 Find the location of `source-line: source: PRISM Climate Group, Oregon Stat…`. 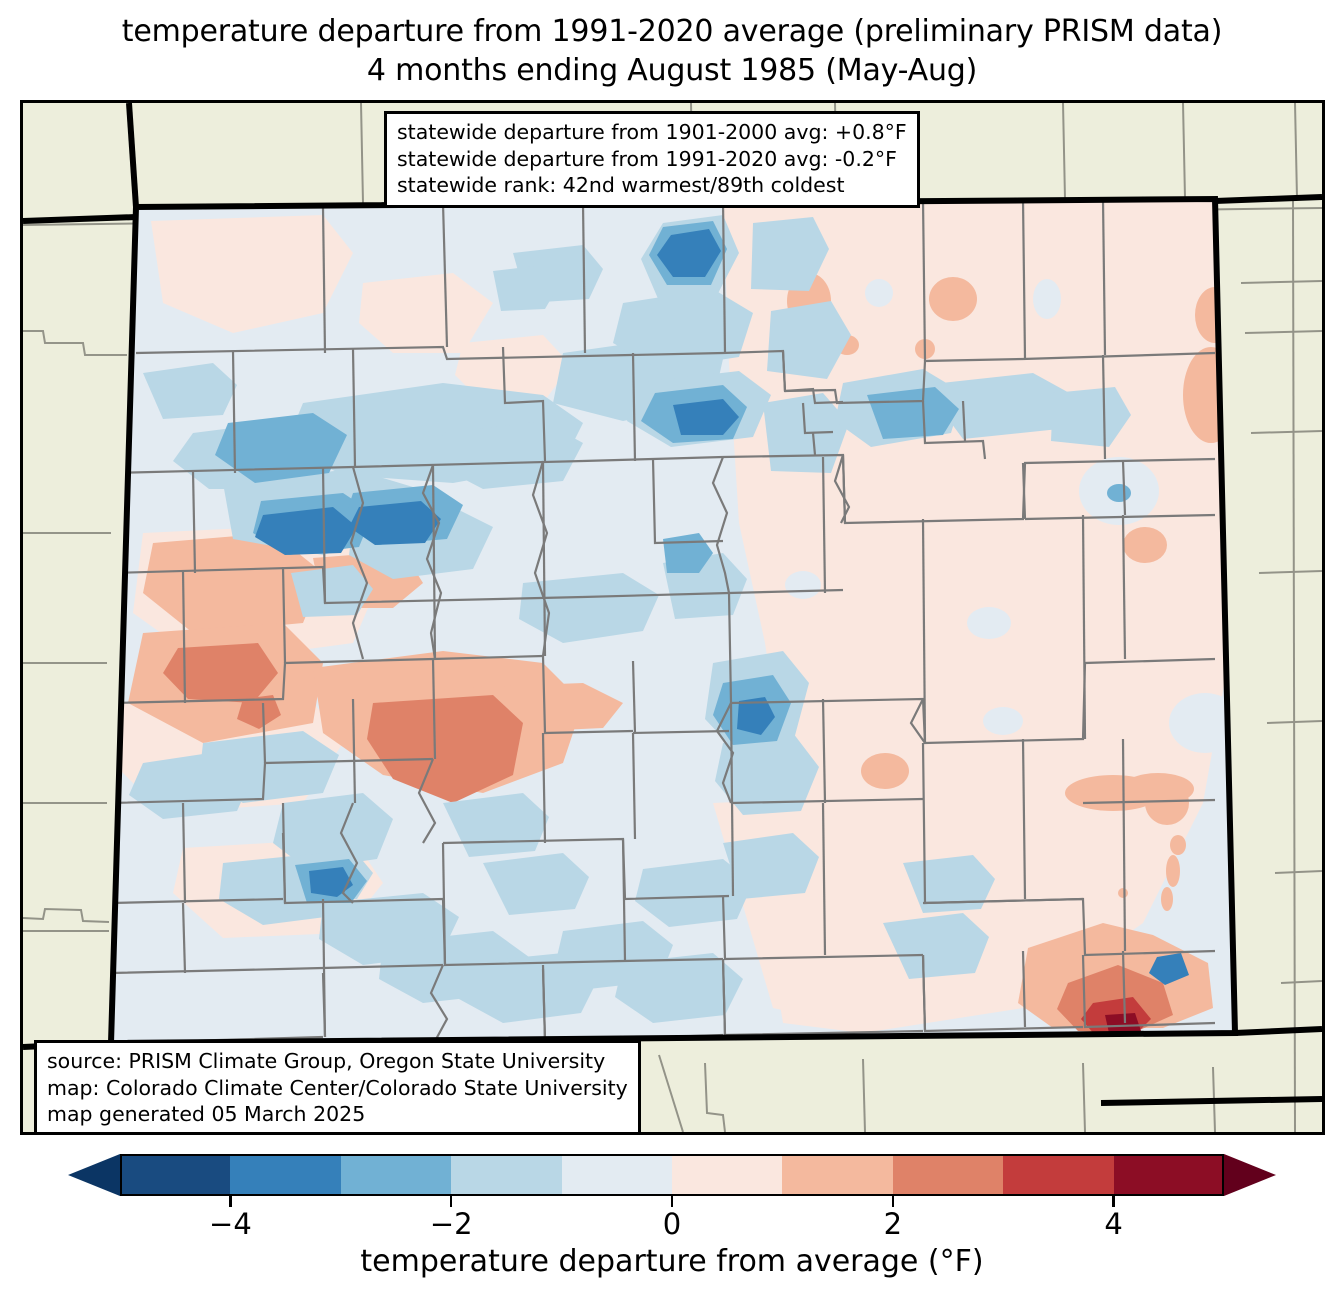

source-line: source: PRISM Climate Group, Oregon Stat… is located at coordinates (326, 1061).